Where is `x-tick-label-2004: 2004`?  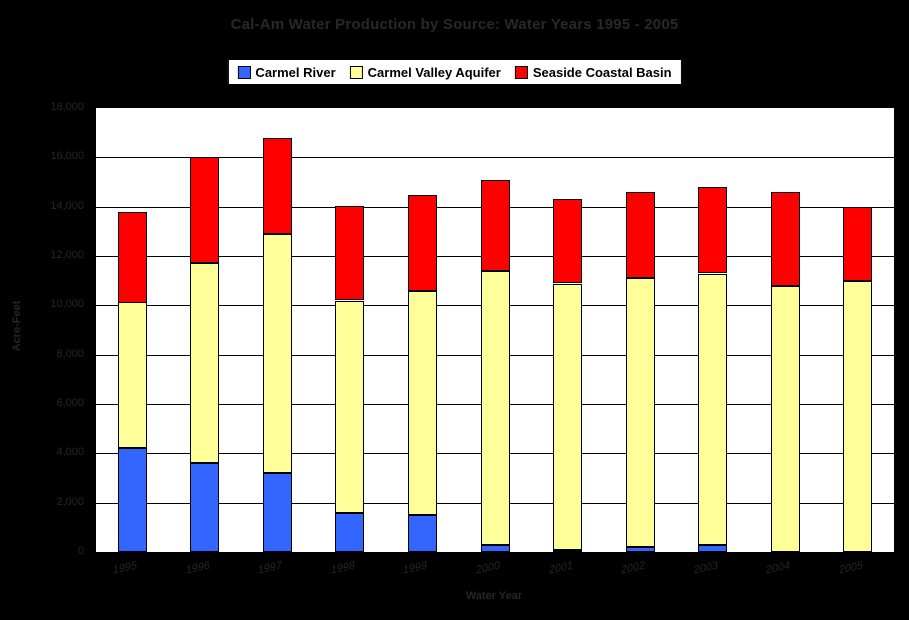 x-tick-label-2004: 2004 is located at coordinates (778, 568).